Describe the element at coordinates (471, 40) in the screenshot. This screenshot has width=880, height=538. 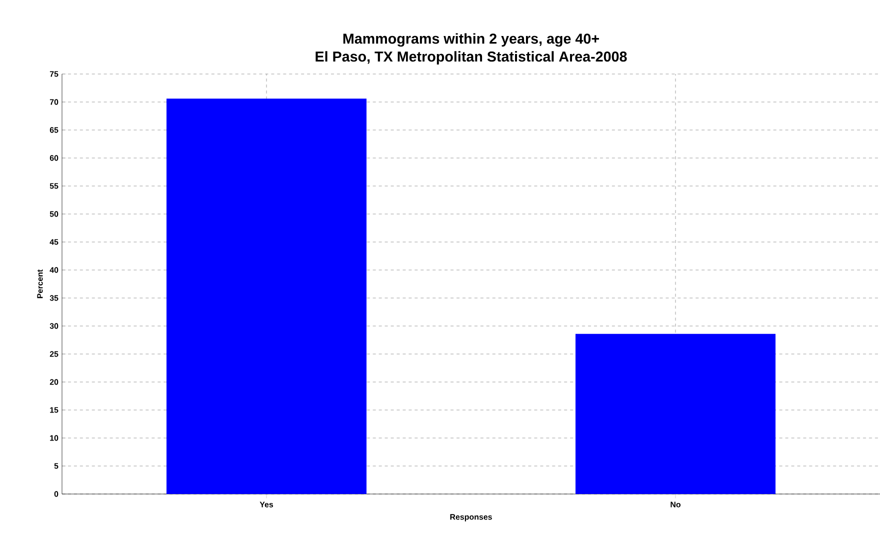
I see `chart-title: Mammograms within 2 years, age 40+` at that location.